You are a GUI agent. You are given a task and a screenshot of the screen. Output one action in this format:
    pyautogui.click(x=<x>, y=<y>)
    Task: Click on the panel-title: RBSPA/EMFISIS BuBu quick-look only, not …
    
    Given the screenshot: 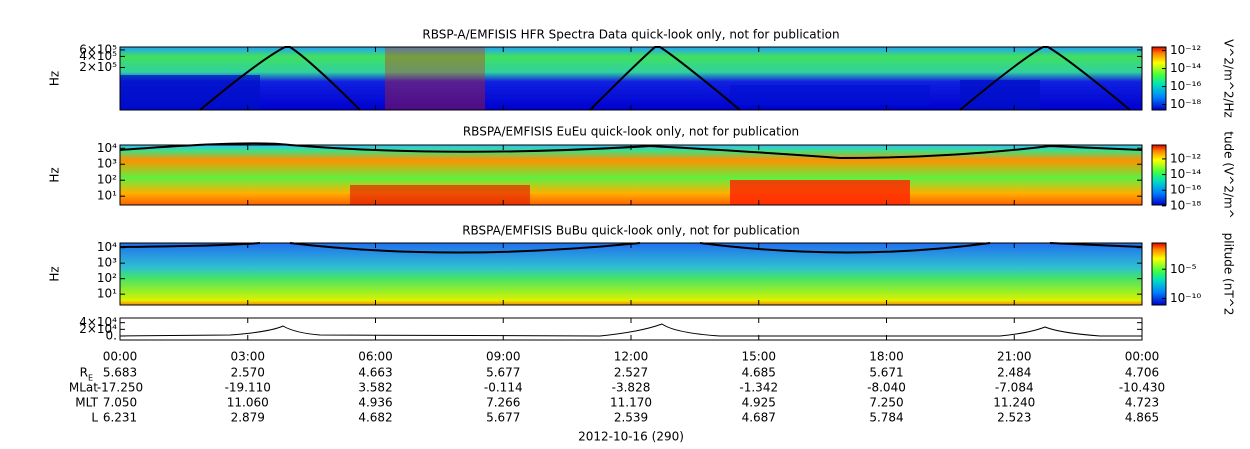 What is the action you would take?
    pyautogui.click(x=631, y=231)
    